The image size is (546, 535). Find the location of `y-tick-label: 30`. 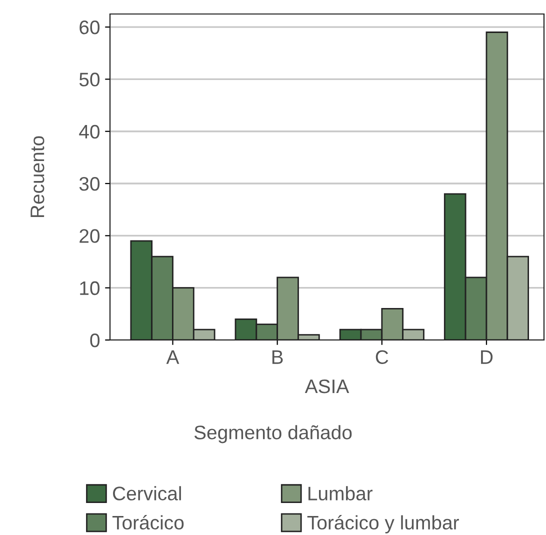

y-tick-label: 30 is located at coordinates (89, 183).